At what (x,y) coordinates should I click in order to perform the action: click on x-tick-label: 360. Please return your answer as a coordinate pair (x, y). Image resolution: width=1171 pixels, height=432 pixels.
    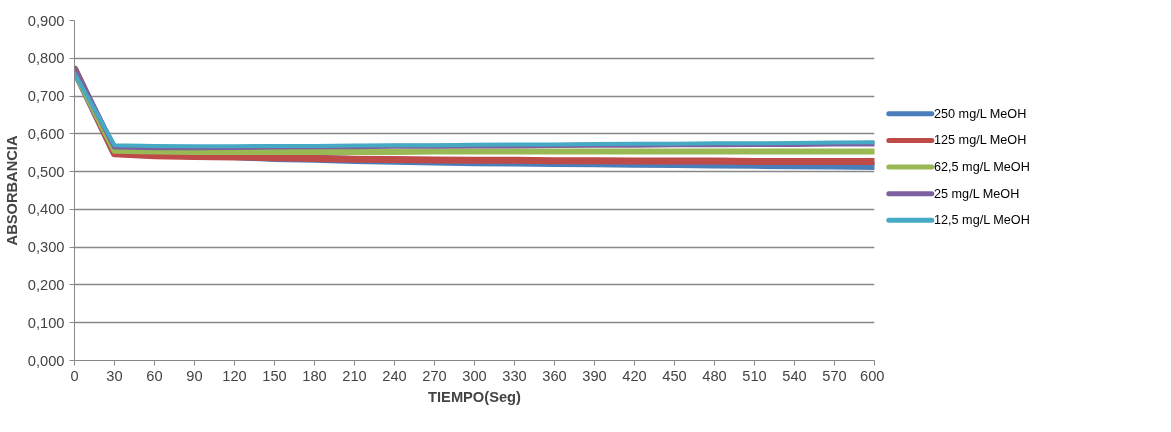
    Looking at the image, I should click on (554, 375).